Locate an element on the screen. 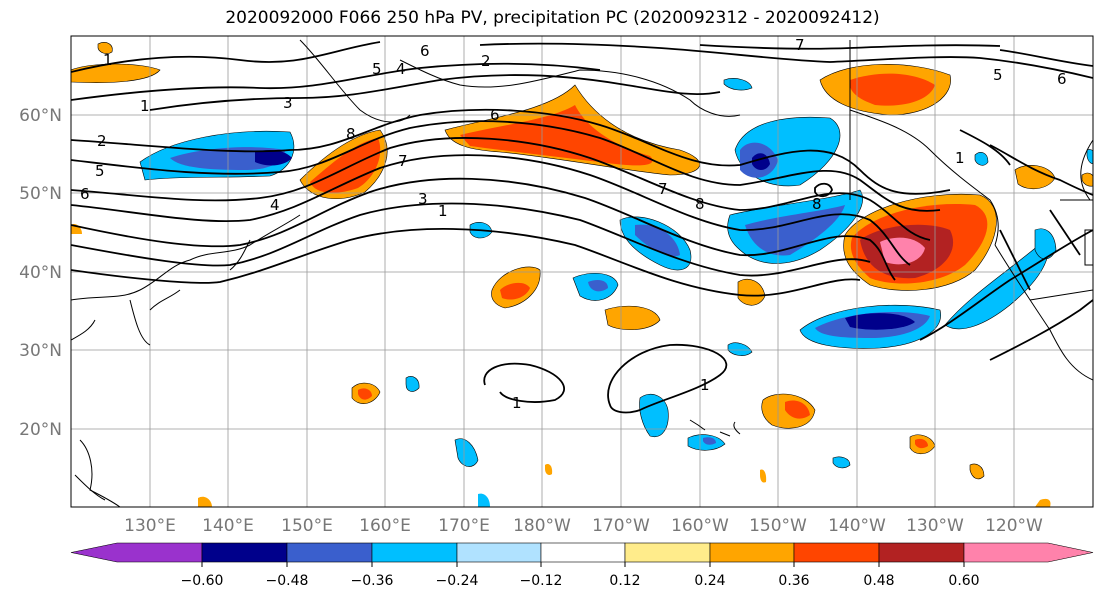 The height and width of the screenshot is (601, 1105). colorbar-tick-label: 0.60 is located at coordinates (963, 581).